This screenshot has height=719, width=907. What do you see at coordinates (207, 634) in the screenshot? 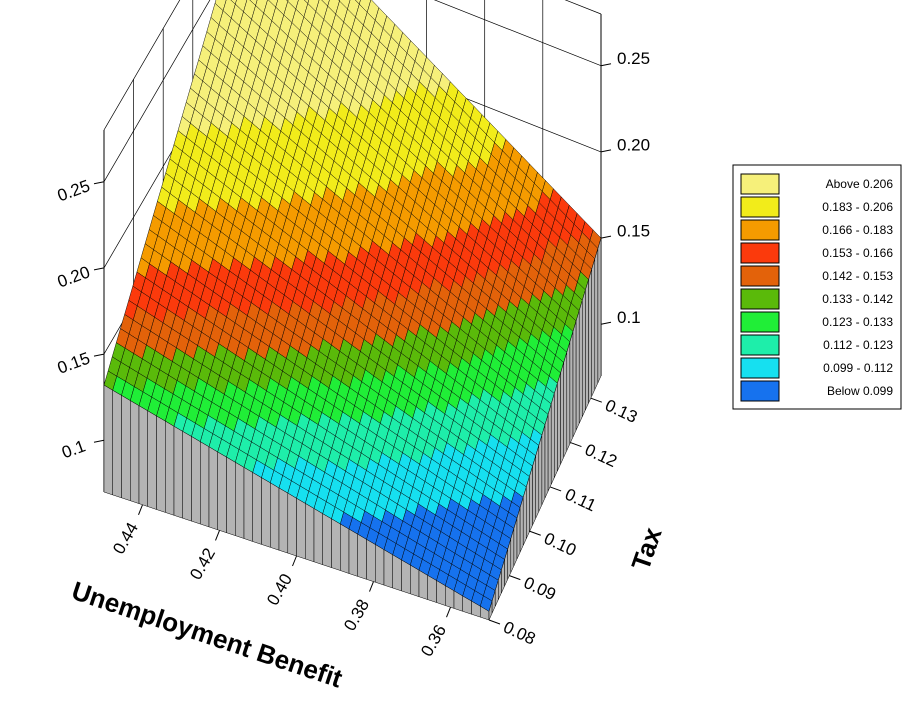
I see `x-axis-title: Unemployment Benefit` at bounding box center [207, 634].